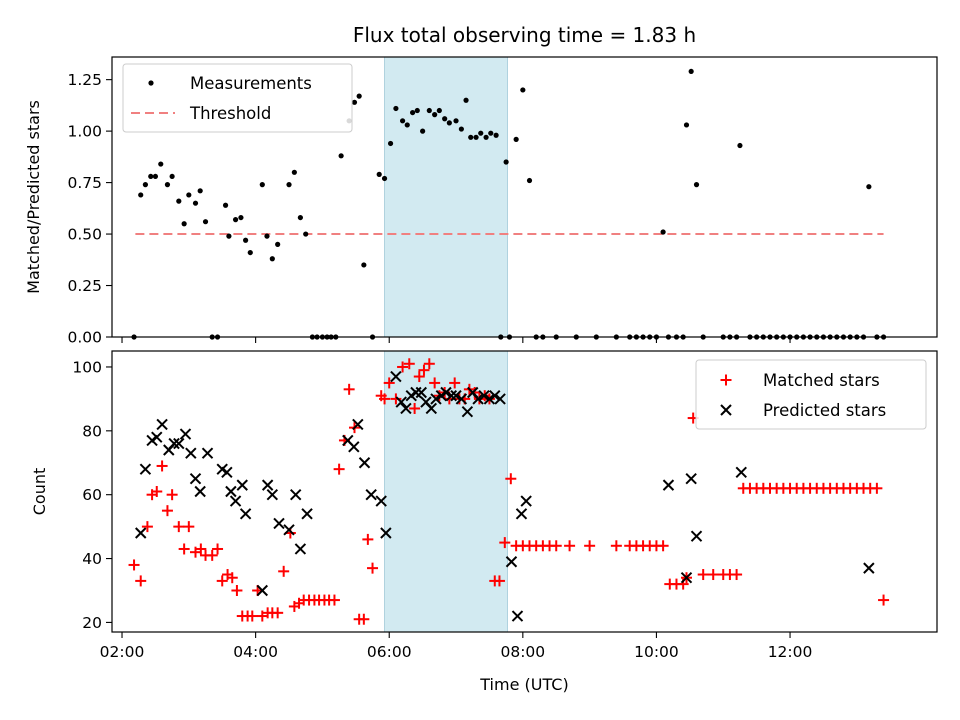 The height and width of the screenshot is (720, 960). Describe the element at coordinates (726, 410) in the screenshot. I see `legend-cross-glyph` at that location.